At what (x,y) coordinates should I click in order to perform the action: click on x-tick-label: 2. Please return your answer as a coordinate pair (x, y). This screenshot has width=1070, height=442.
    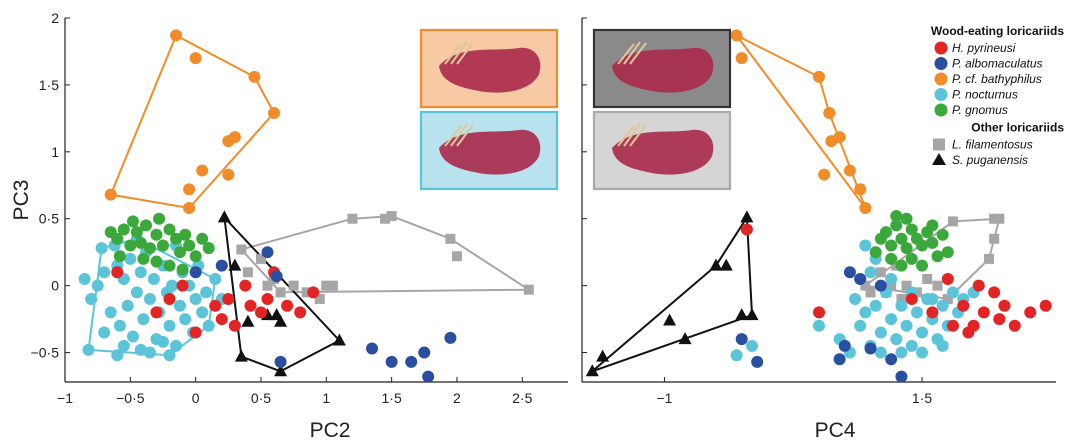
    Looking at the image, I should click on (457, 398).